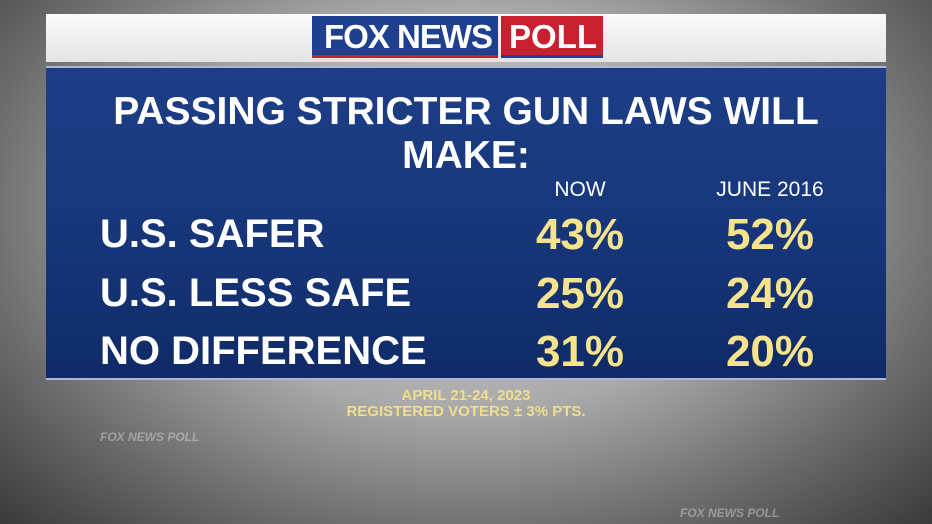 The height and width of the screenshot is (524, 932). Describe the element at coordinates (770, 351) in the screenshot. I see `value-june-2016: 20%` at that location.